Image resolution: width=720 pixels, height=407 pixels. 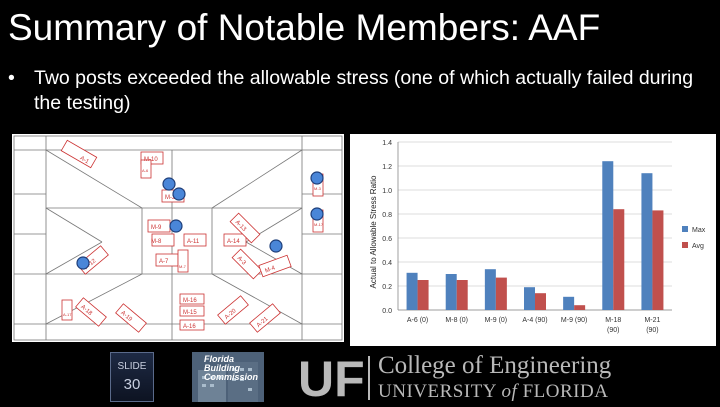 I want to click on y-tick-label: 0.6, so click(x=387, y=239).